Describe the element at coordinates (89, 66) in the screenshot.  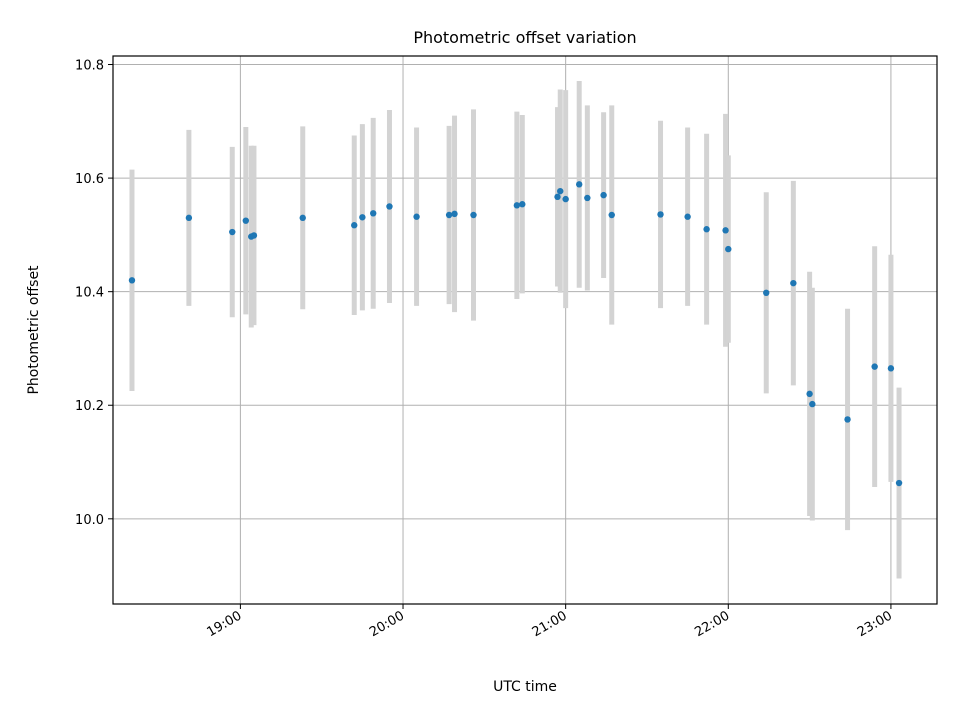
I see `y-tick-label: 10.8` at that location.